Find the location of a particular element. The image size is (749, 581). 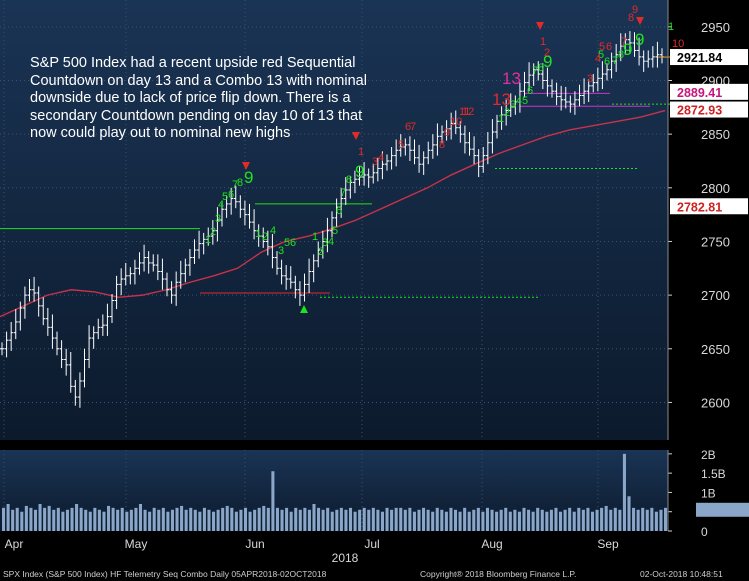

x-tick-label: Jun is located at coordinates (254, 544).